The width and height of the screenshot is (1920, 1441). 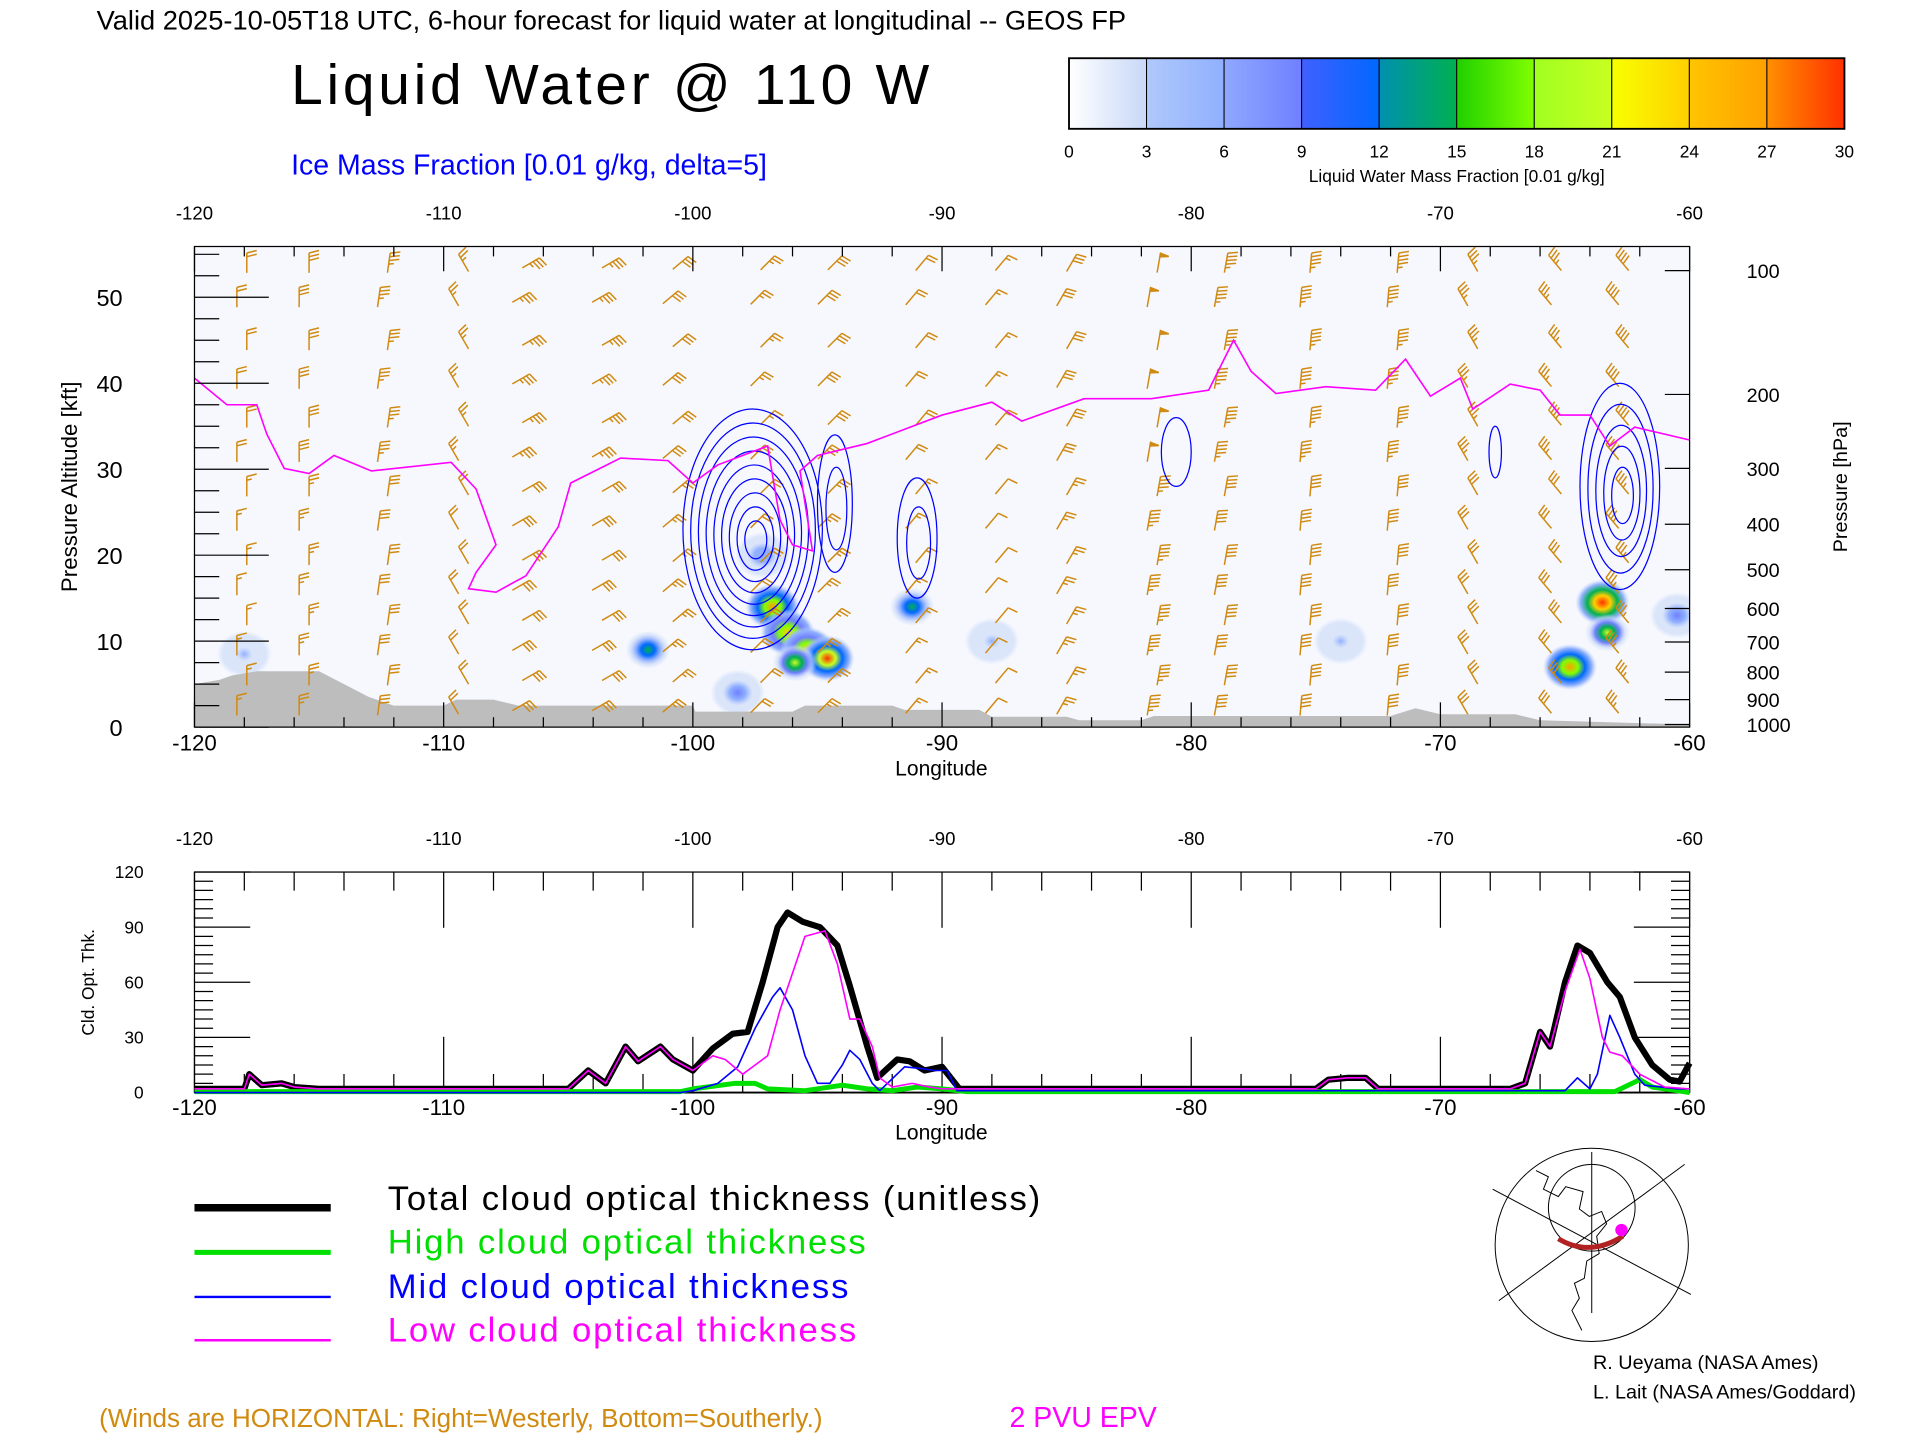 I want to click on y-tick-label: 30, so click(x=109, y=470).